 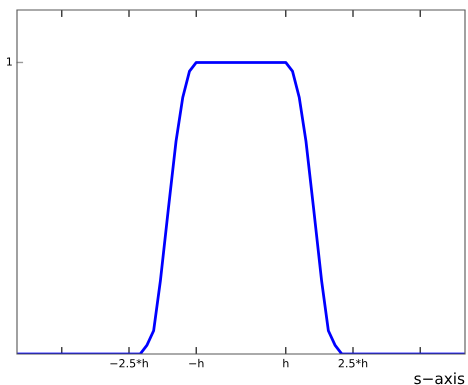 What do you see at coordinates (196, 363) in the screenshot?
I see `x-tick-label: −h` at bounding box center [196, 363].